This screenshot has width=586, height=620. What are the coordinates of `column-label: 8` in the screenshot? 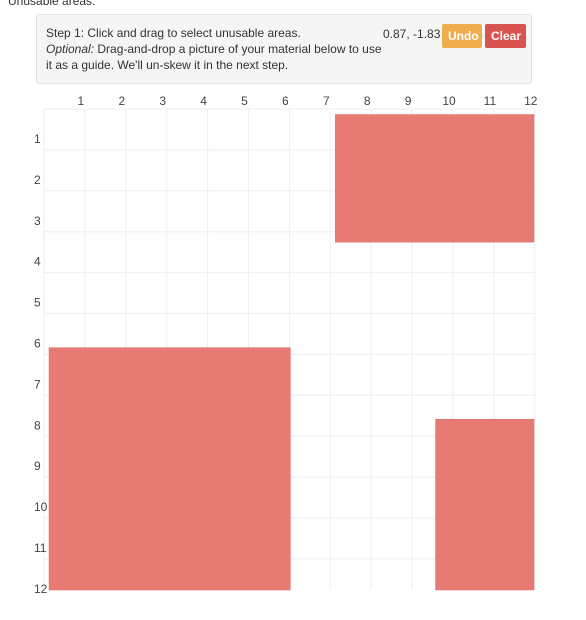 It's located at (367, 101).